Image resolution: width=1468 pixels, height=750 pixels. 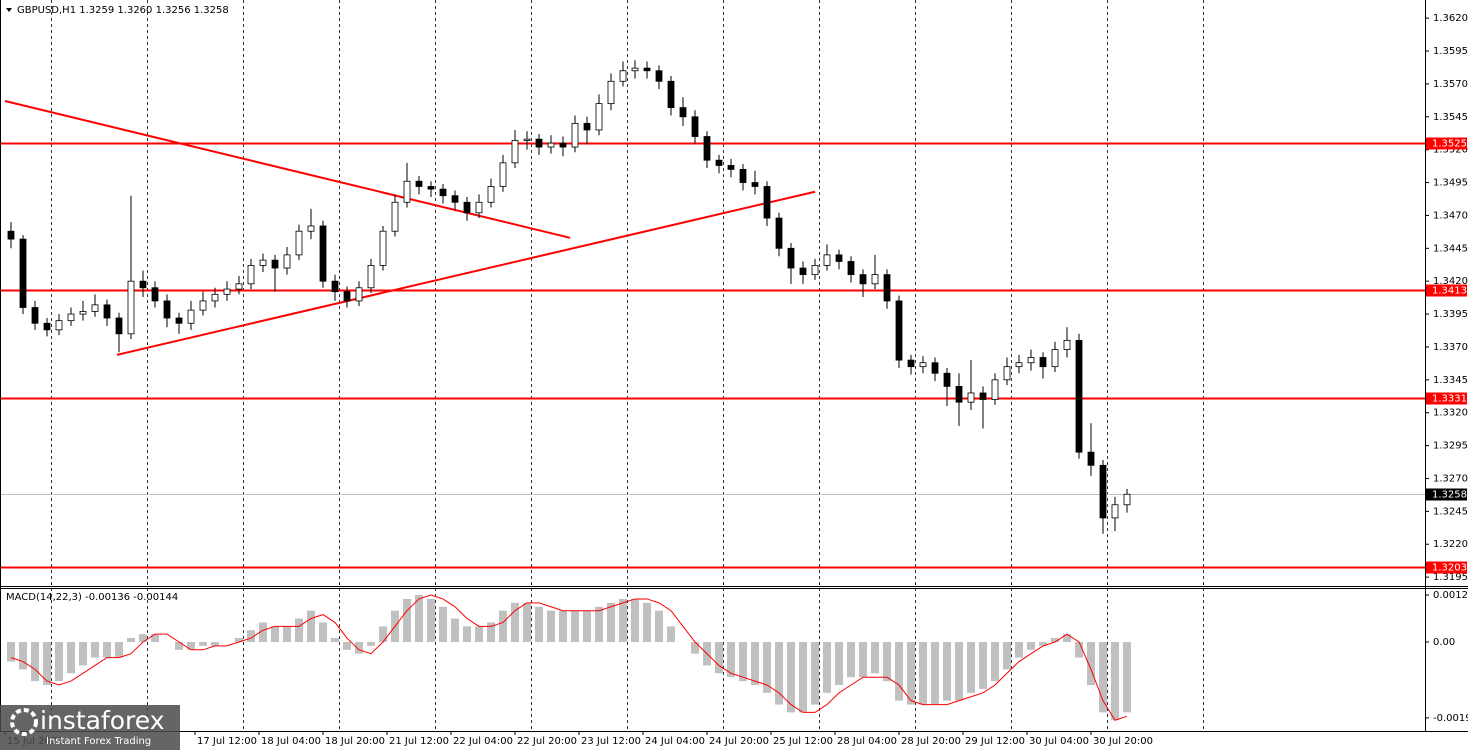 I want to click on logo-icon, so click(x=24, y=722).